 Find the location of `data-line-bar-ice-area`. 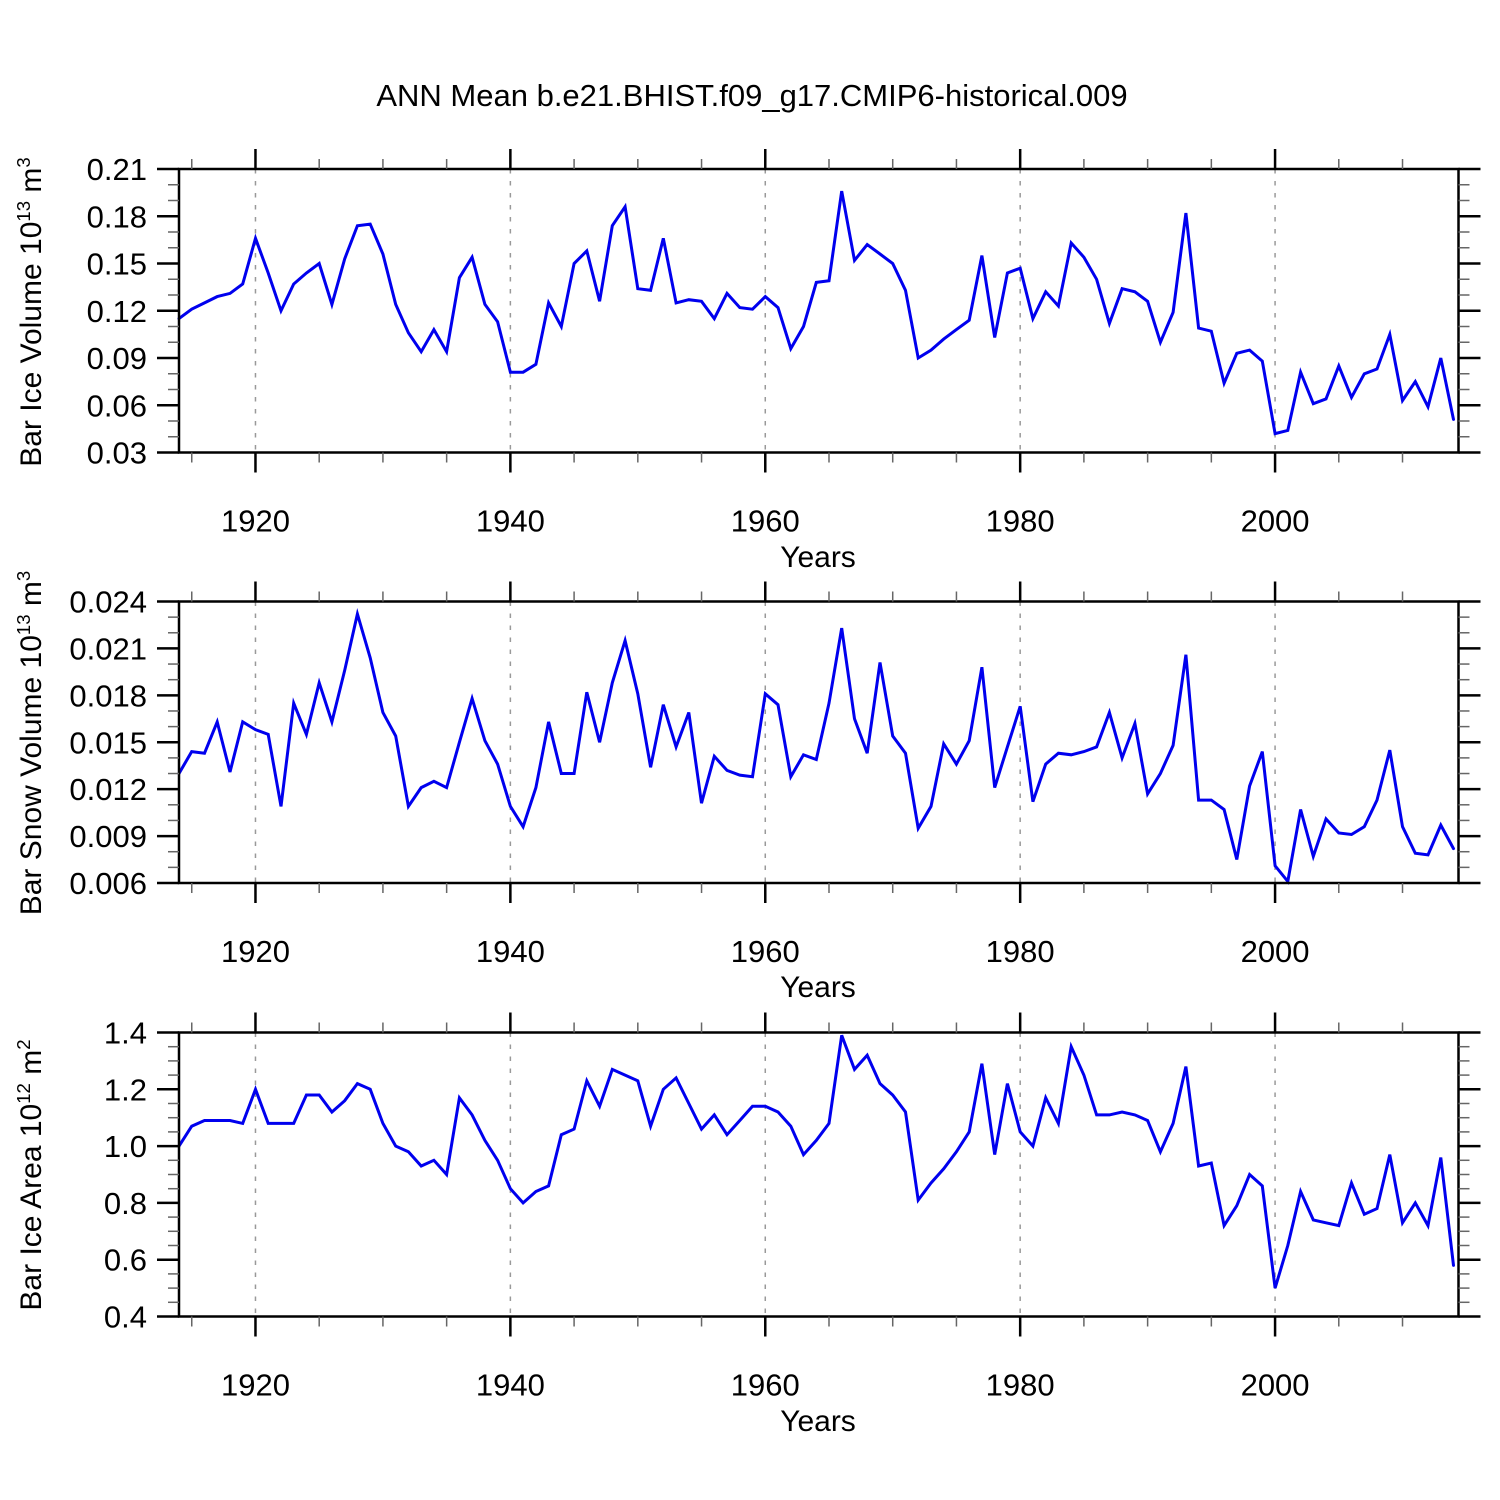

data-line-bar-ice-area is located at coordinates (816, 1161).